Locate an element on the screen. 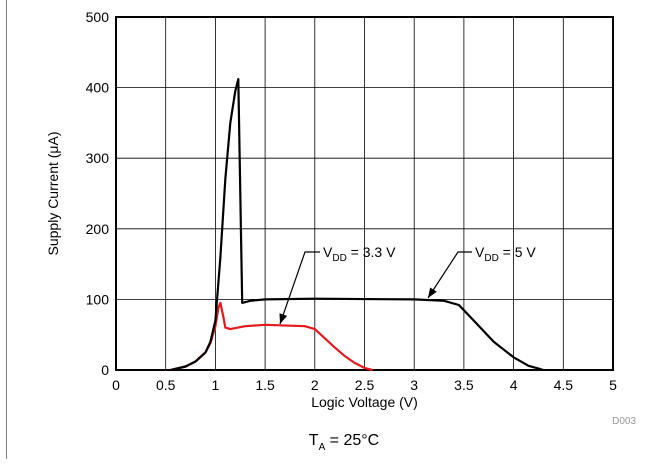 This screenshot has height=464, width=671. annotation-arrowhead-vdd-5v is located at coordinates (432, 292).